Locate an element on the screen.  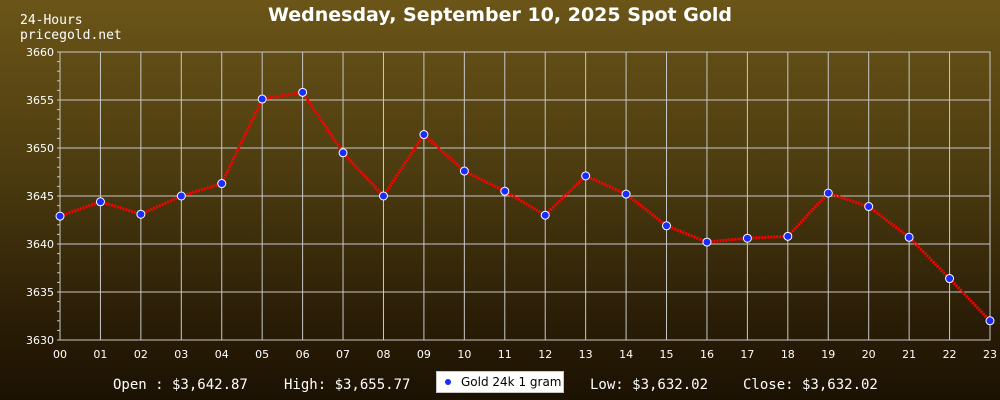
y-tick-label: 3630 is located at coordinates (40, 340).